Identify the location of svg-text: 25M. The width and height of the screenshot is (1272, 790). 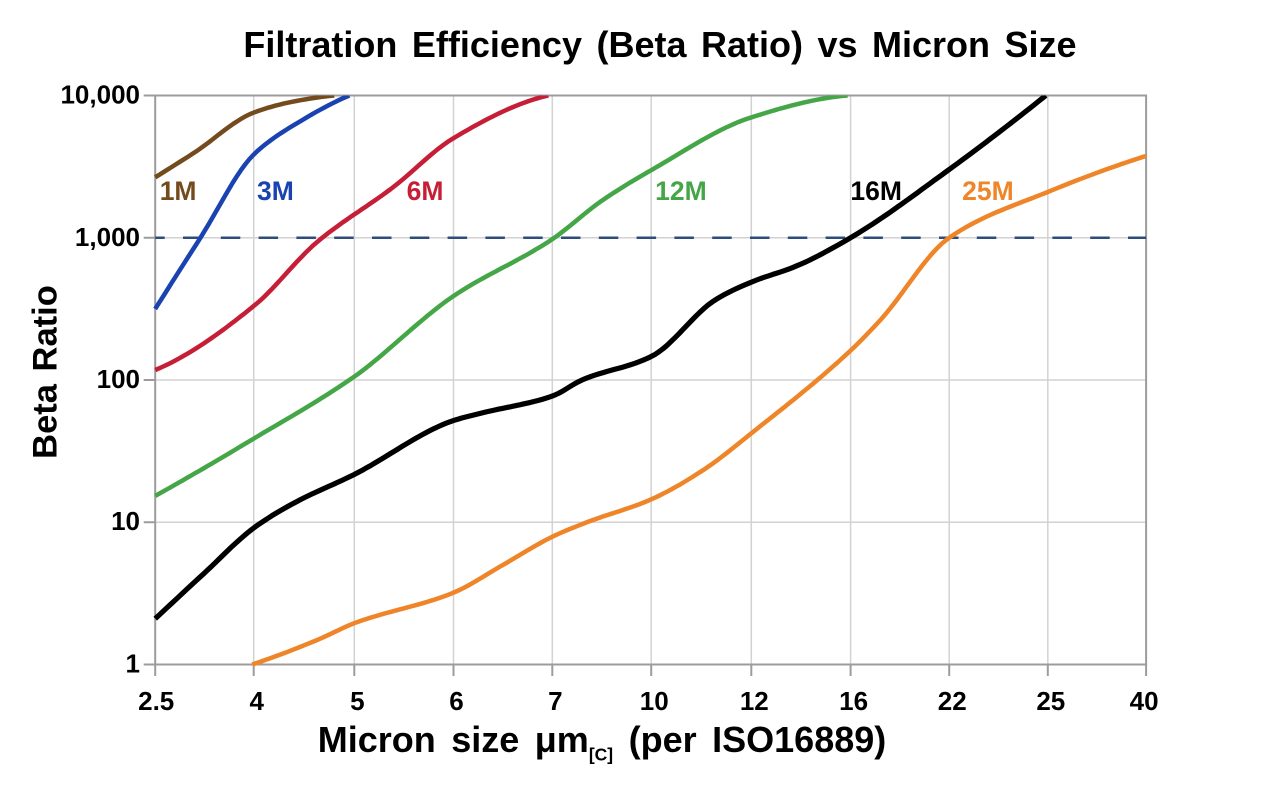
(988, 191).